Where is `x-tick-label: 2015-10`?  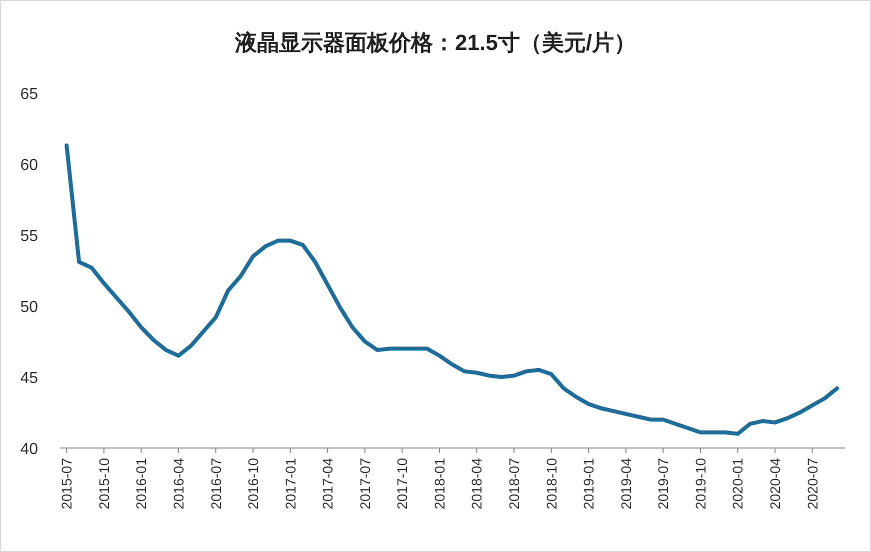
x-tick-label: 2015-10 is located at coordinates (104, 484).